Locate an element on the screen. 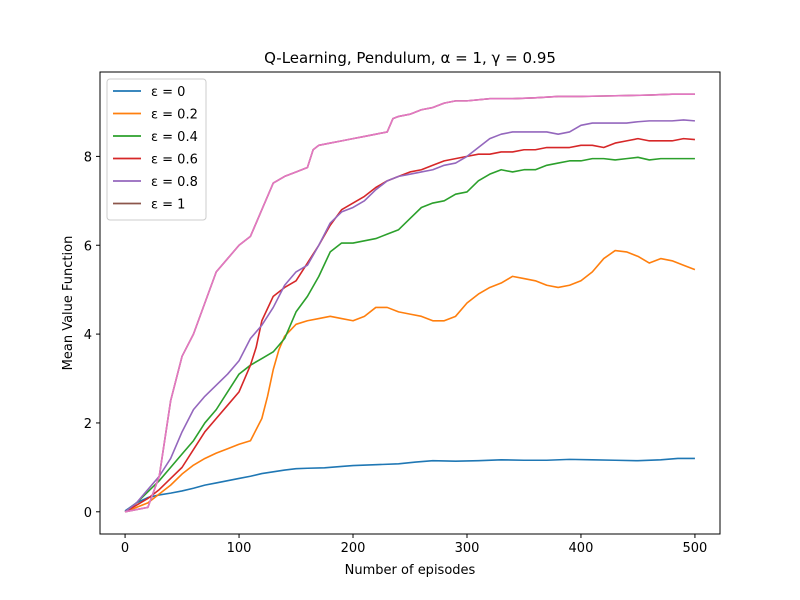 The width and height of the screenshot is (800, 600). x-axis-label: Number of episodes is located at coordinates (410, 570).